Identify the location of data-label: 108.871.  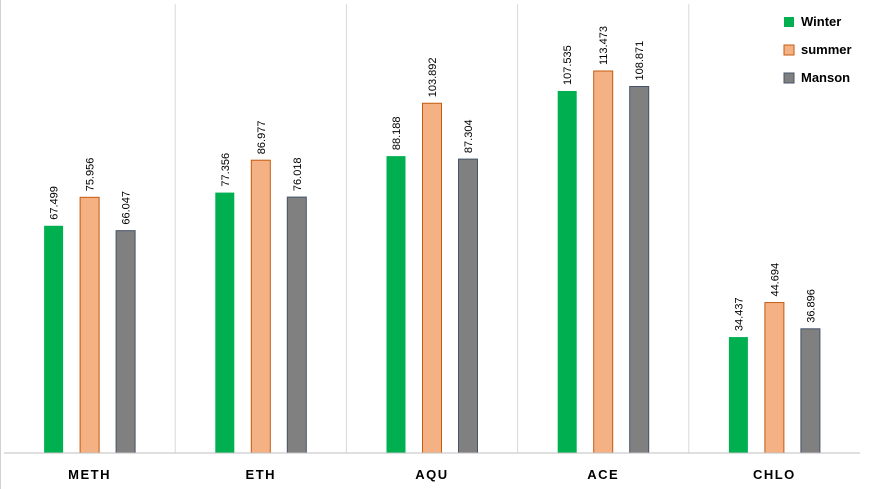
(640, 61).